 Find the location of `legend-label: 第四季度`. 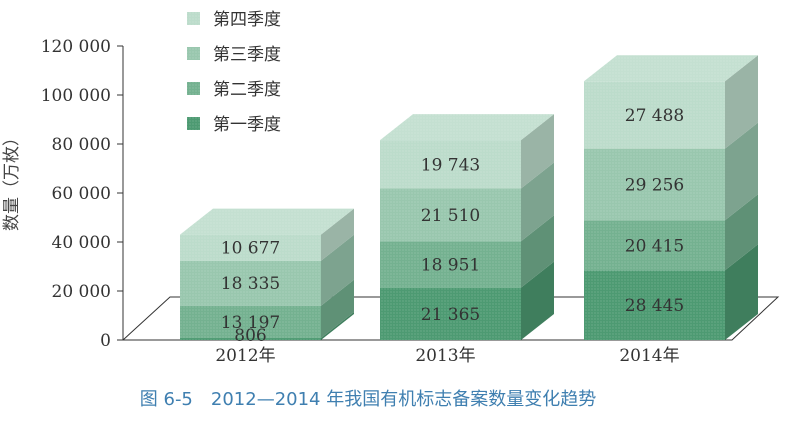

legend-label: 第四季度 is located at coordinates (247, 20).